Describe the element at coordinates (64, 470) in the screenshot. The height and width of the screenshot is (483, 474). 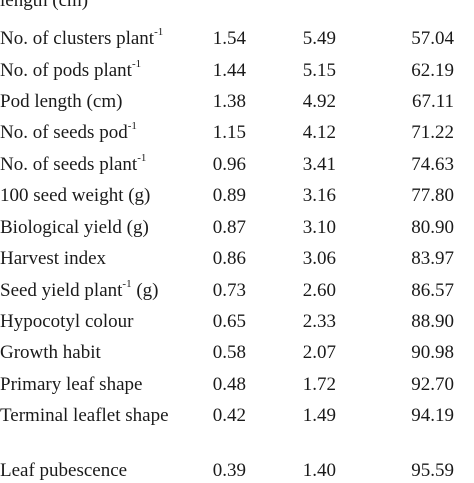
I see `trait-name: Leaf pubescence` at that location.